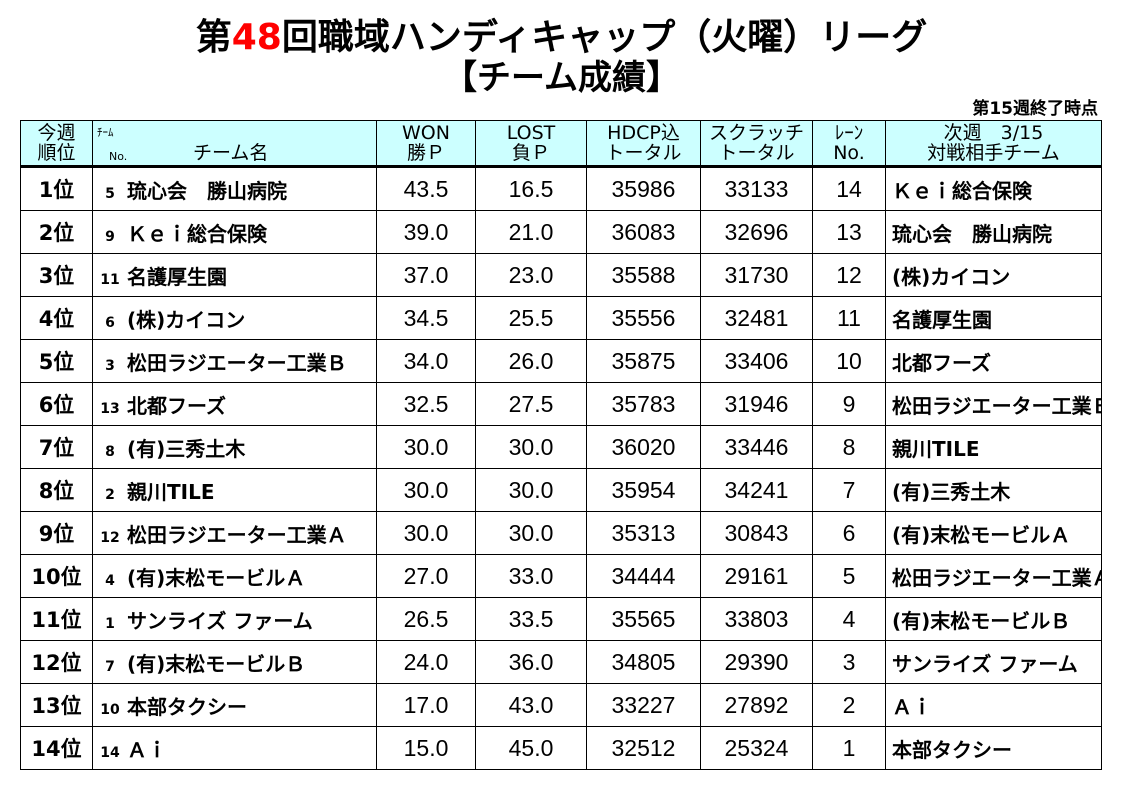 The width and height of the screenshot is (1123, 794). I want to click on title-suffix: 回職域ハンディキャップ（火曜）リーグ, so click(604, 37).